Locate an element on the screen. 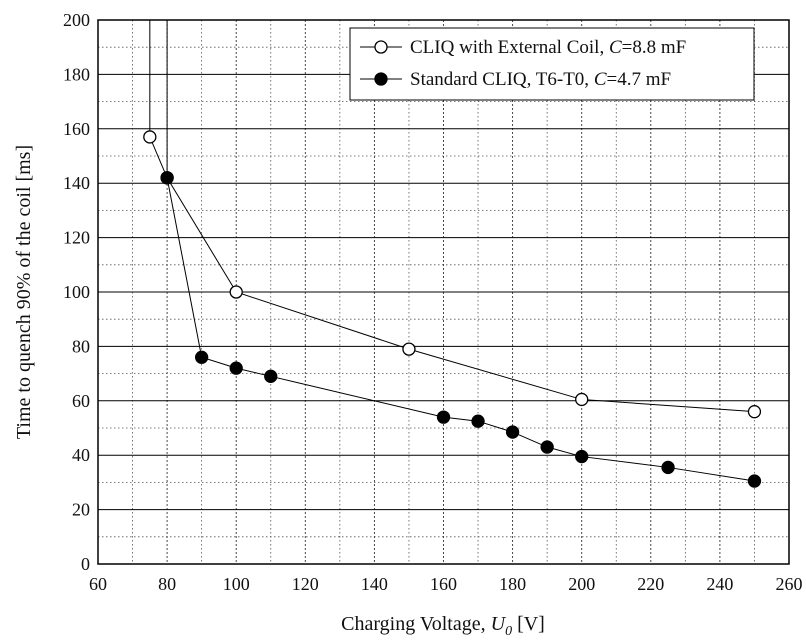 The width and height of the screenshot is (806, 642). x-tick-label: 180 is located at coordinates (512, 584).